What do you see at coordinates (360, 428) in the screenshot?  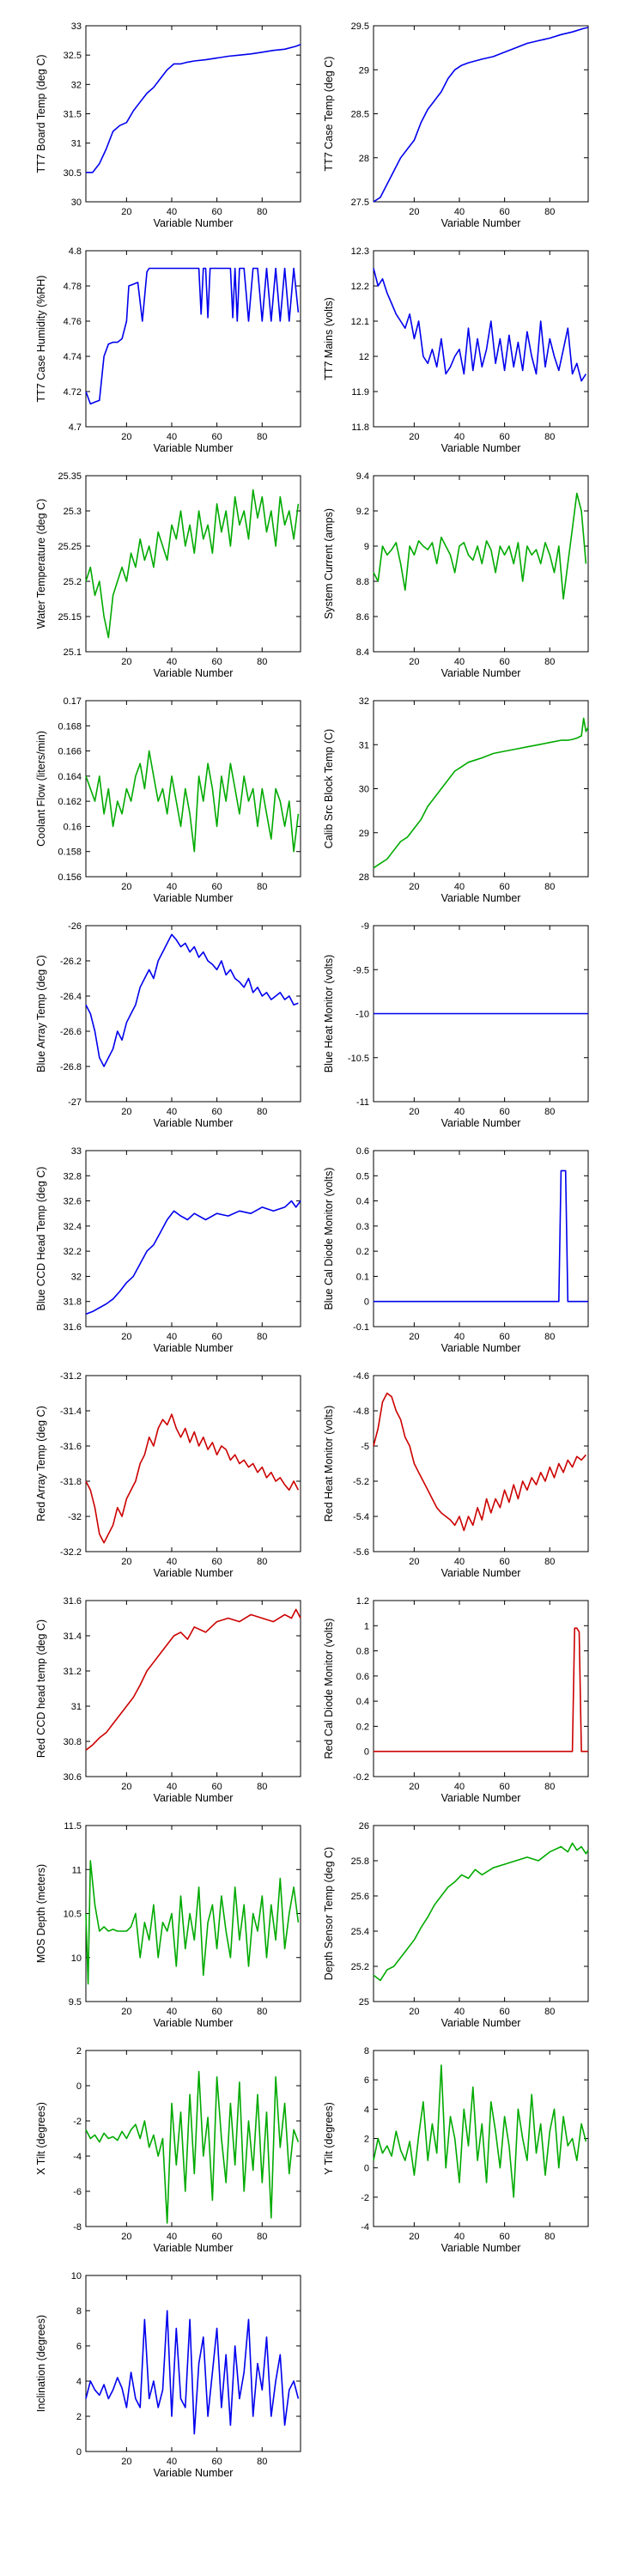 I see `y-tick-label: 11.8` at bounding box center [360, 428].